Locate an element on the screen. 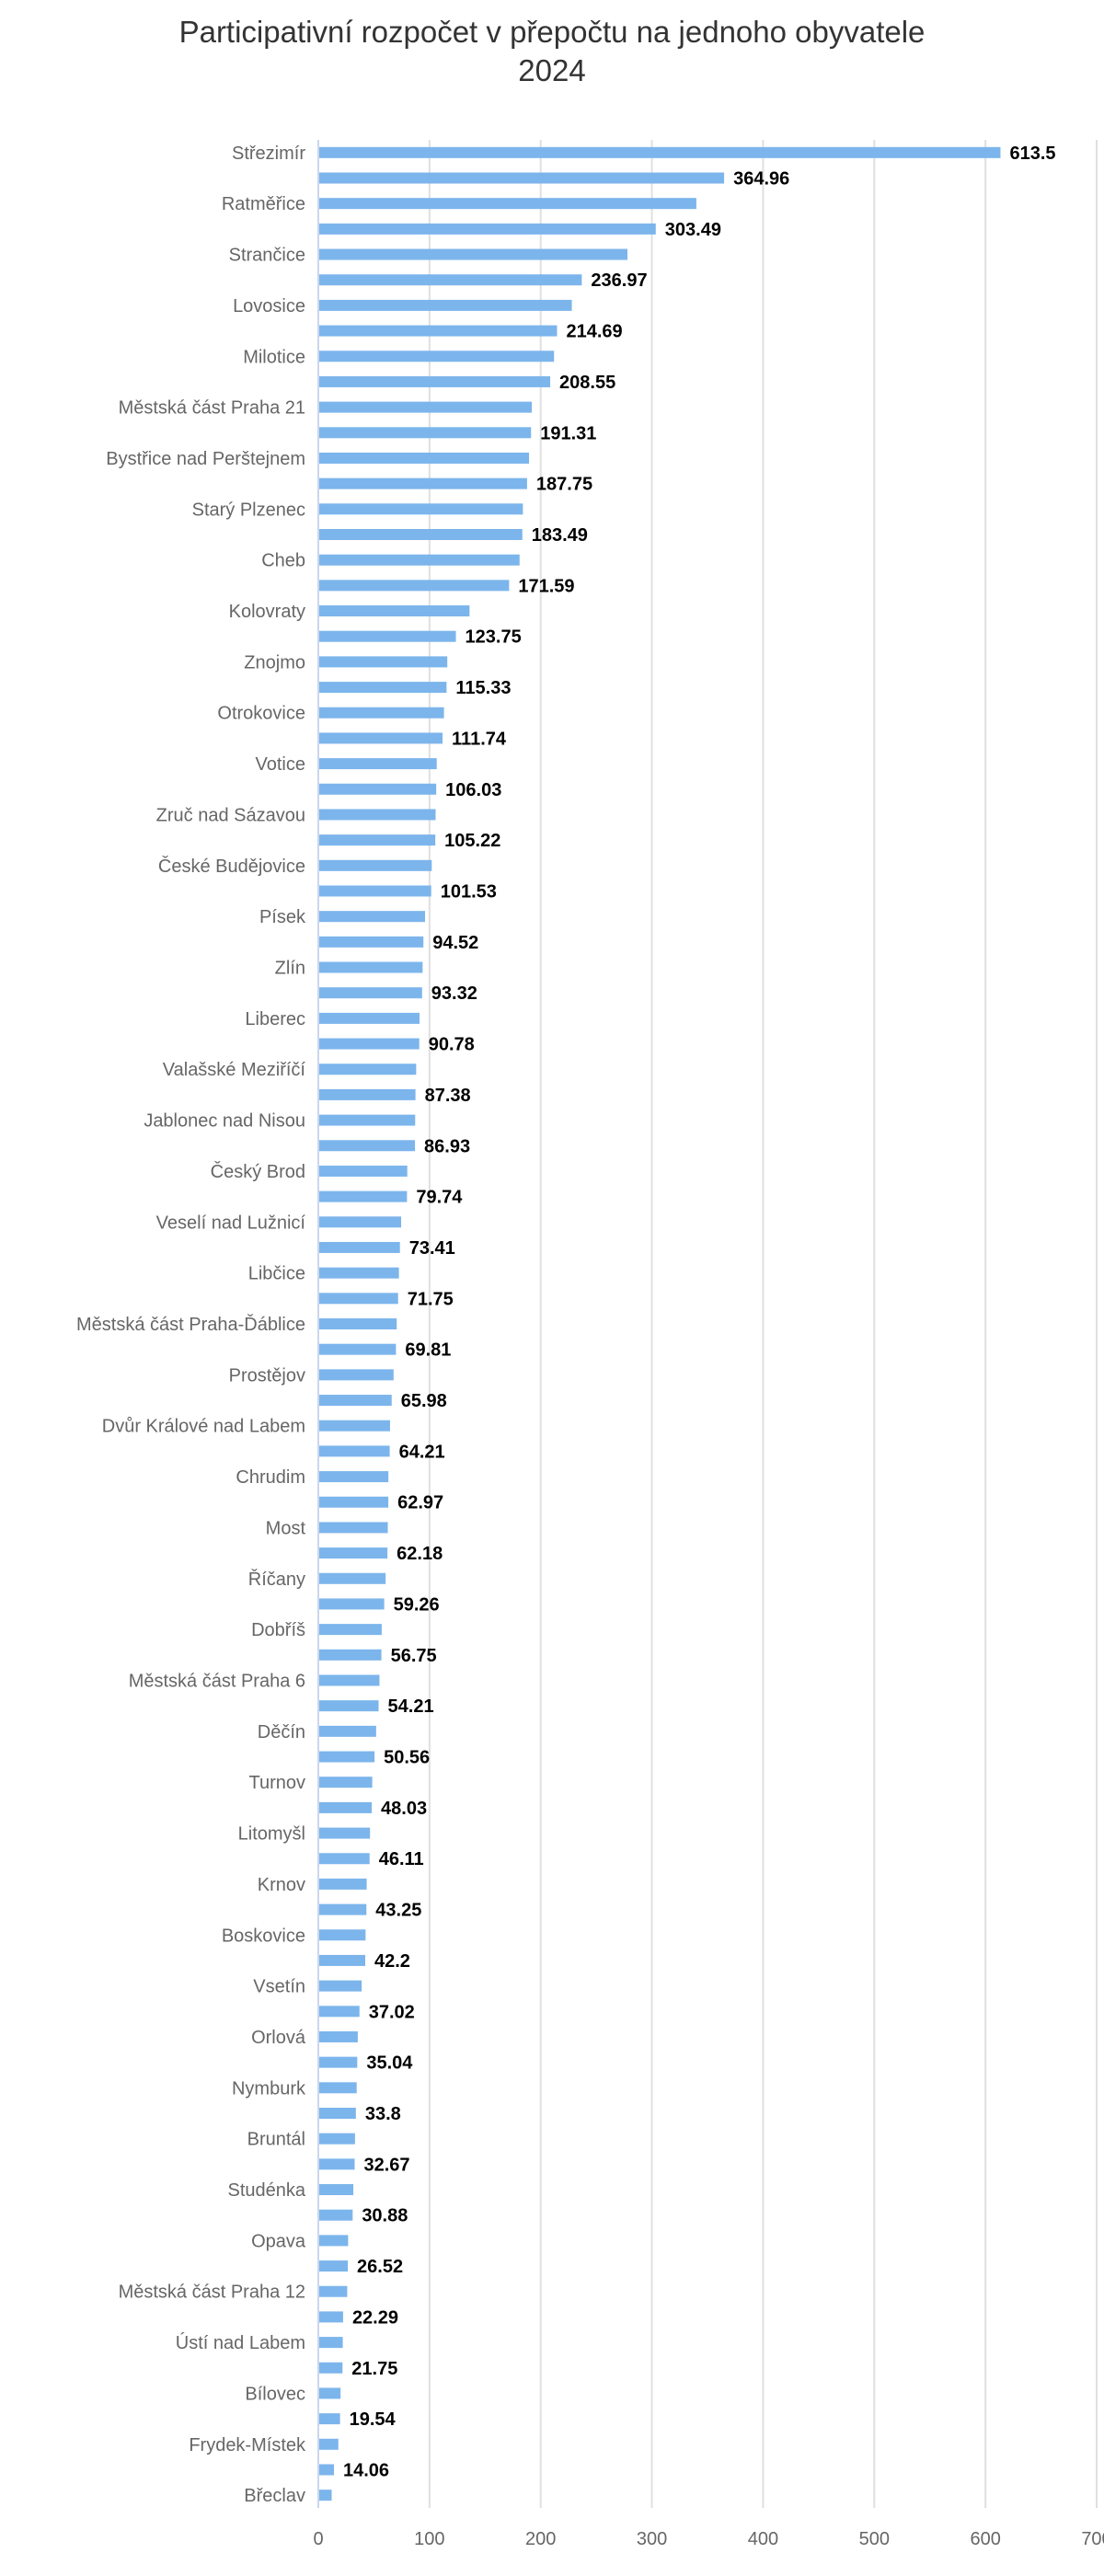  data-label: 37.02 is located at coordinates (392, 2012).